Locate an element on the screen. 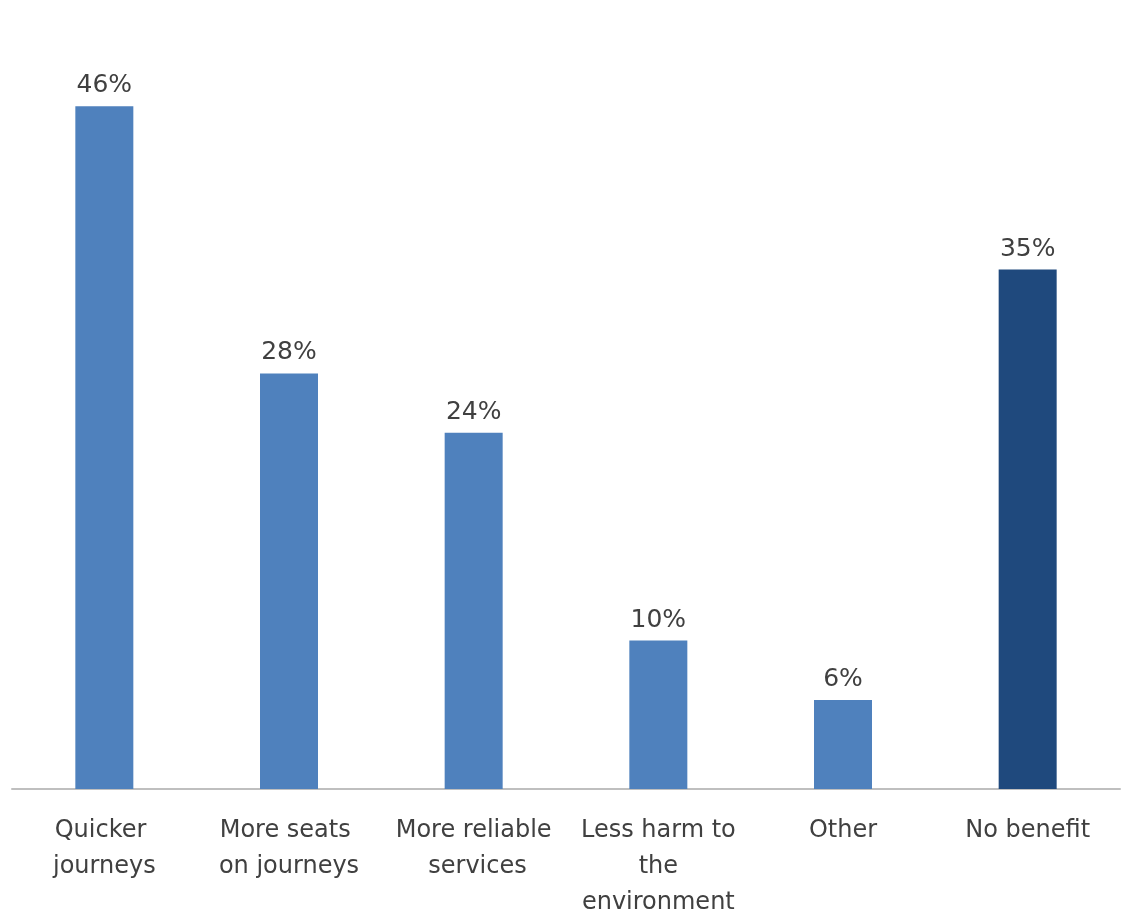  data-label: 35% is located at coordinates (1027, 247).